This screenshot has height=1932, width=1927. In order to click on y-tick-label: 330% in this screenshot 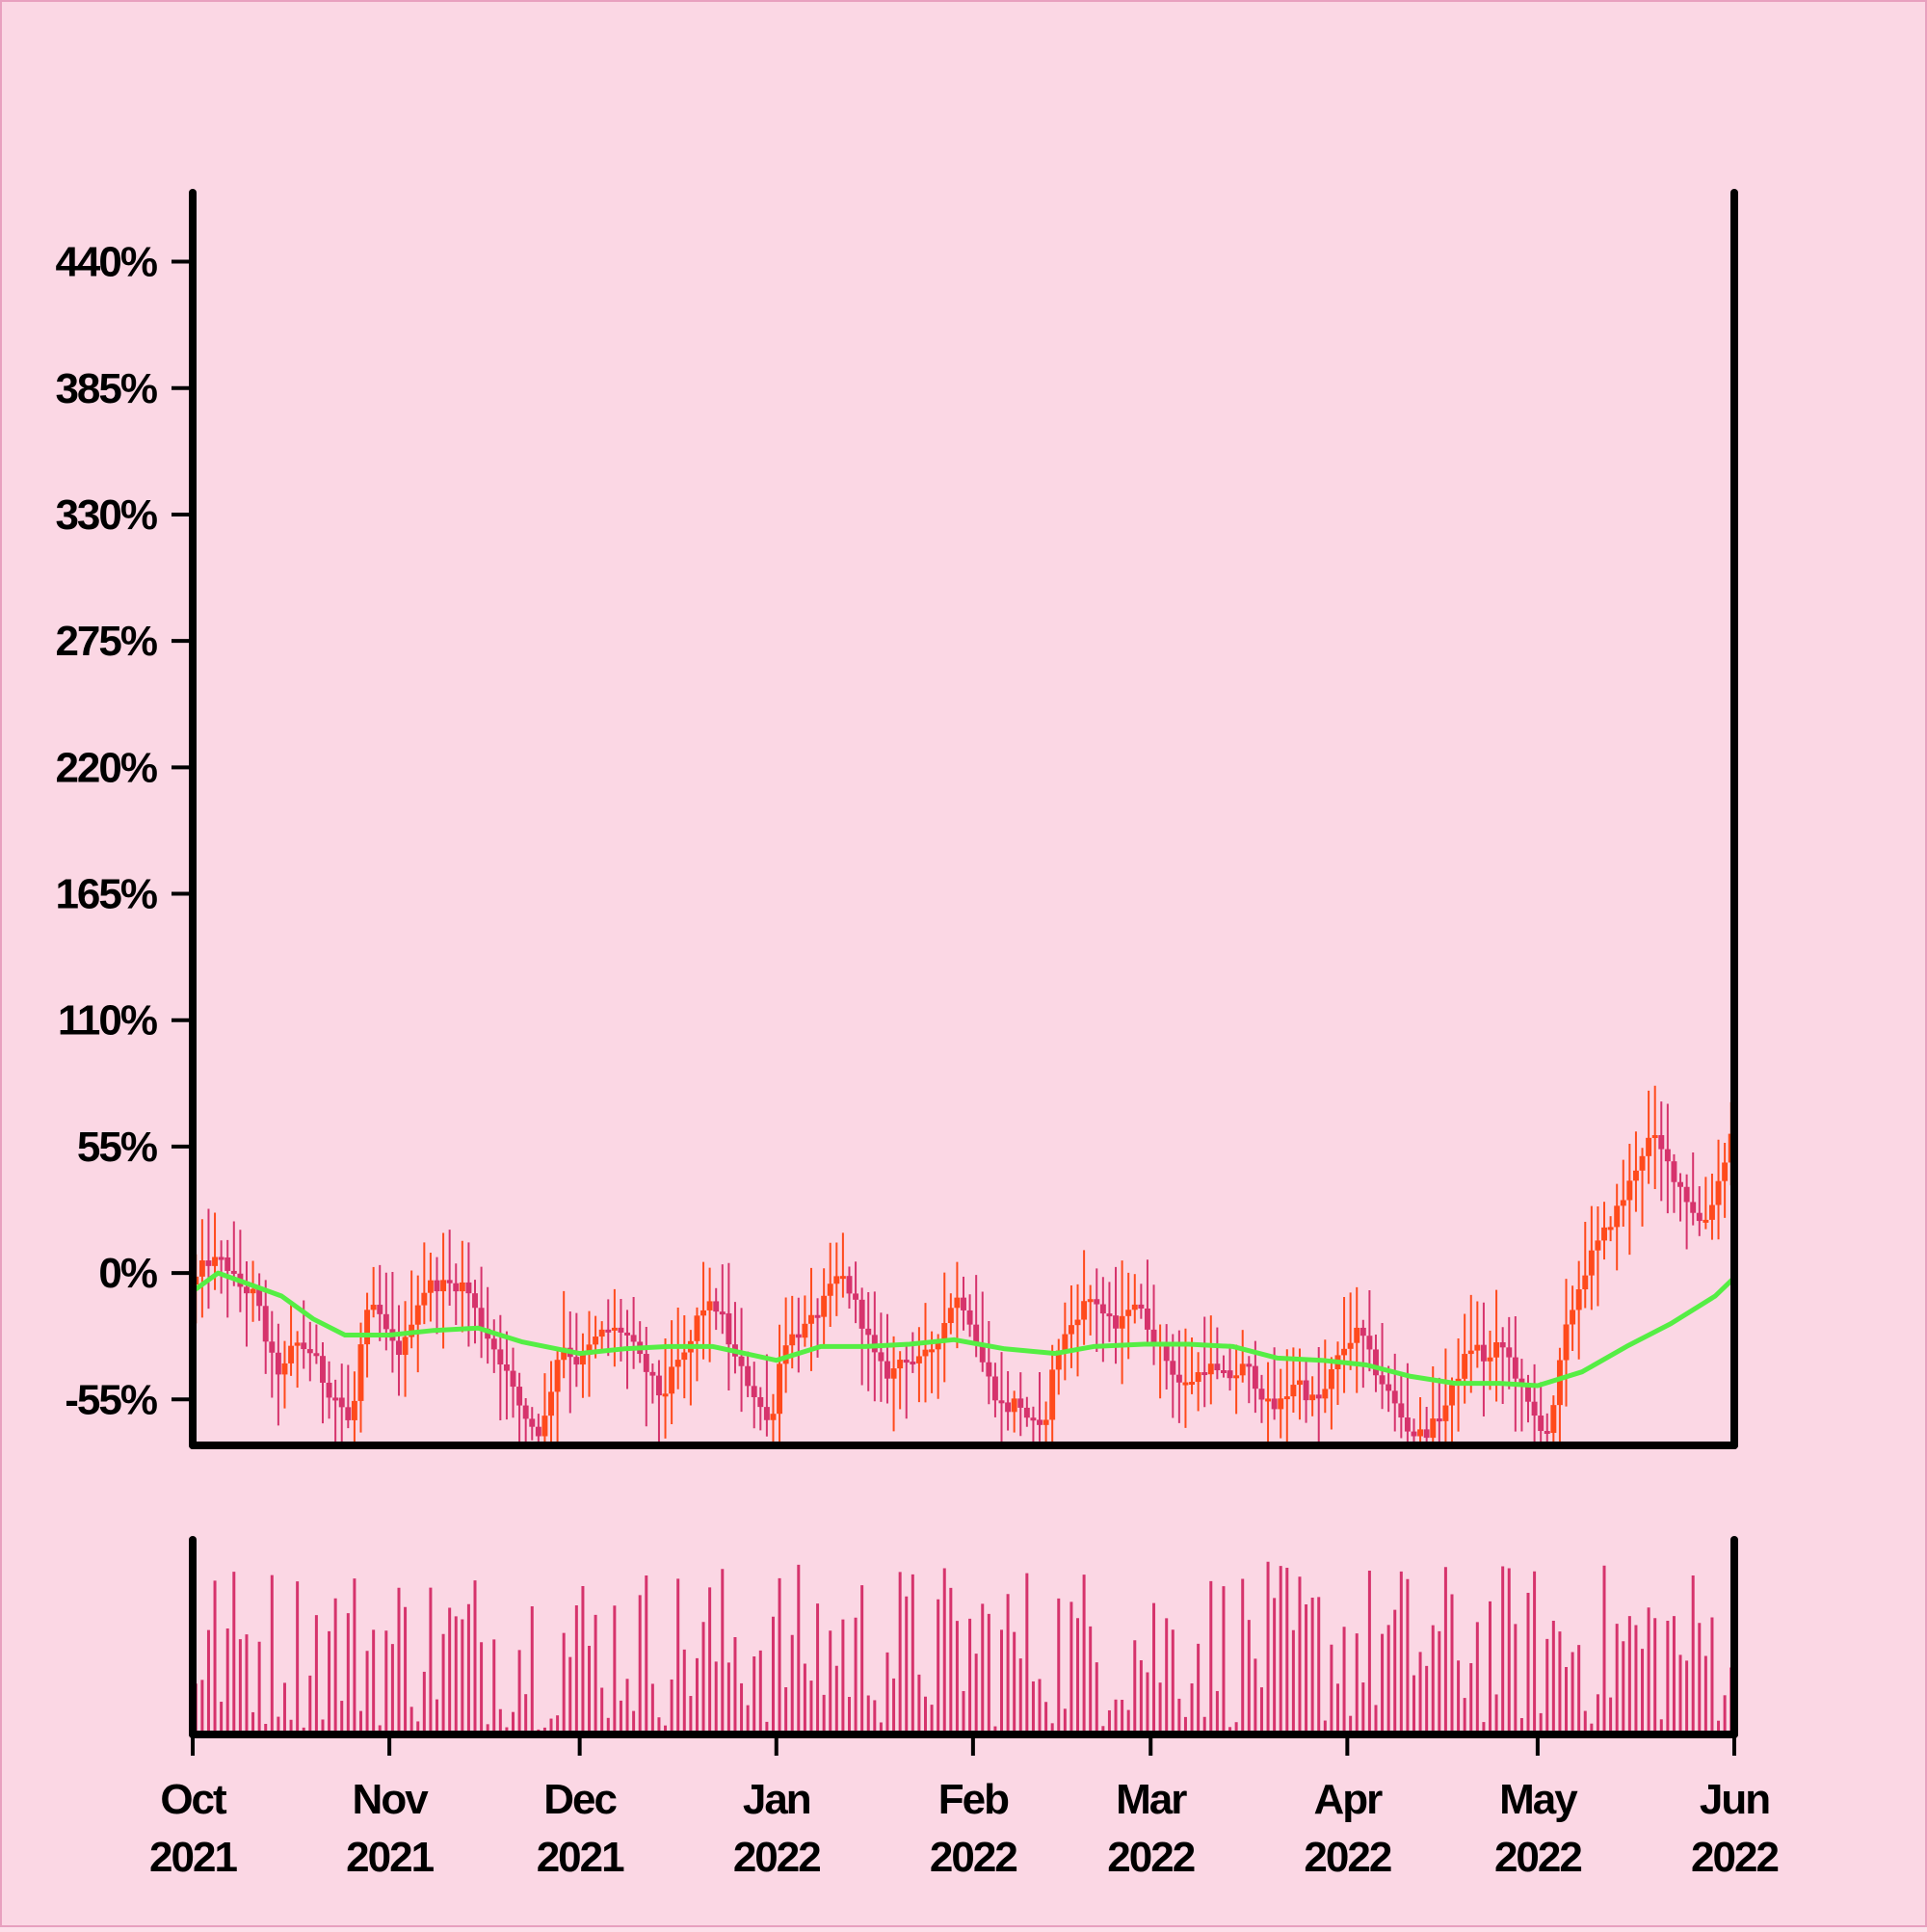, I will do `click(105, 515)`.